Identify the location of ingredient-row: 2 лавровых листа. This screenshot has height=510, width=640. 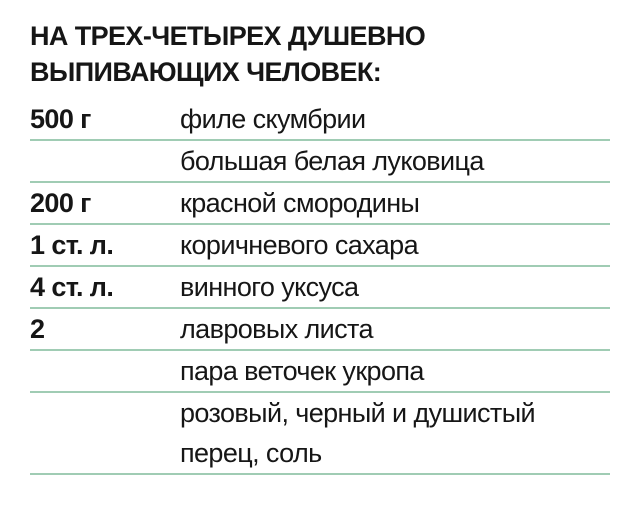
(320, 330).